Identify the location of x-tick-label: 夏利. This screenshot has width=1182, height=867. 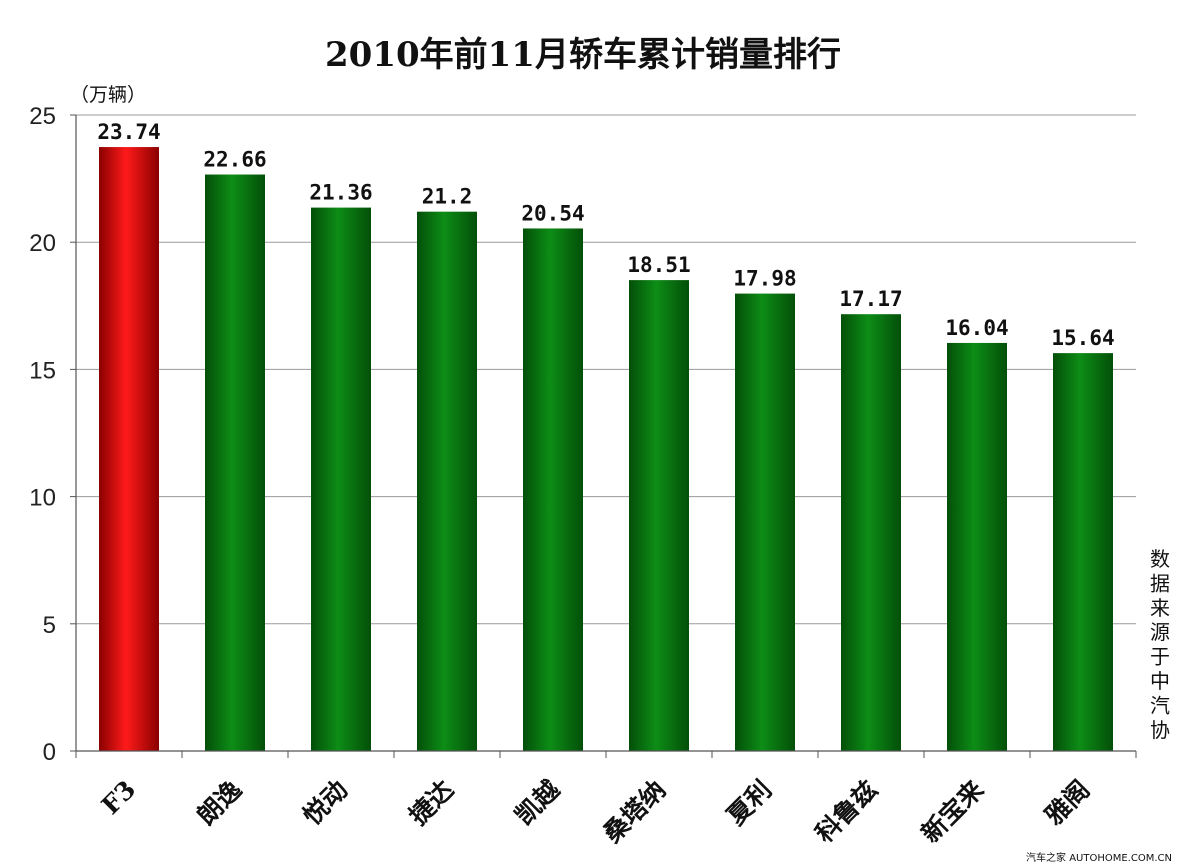
(749, 803).